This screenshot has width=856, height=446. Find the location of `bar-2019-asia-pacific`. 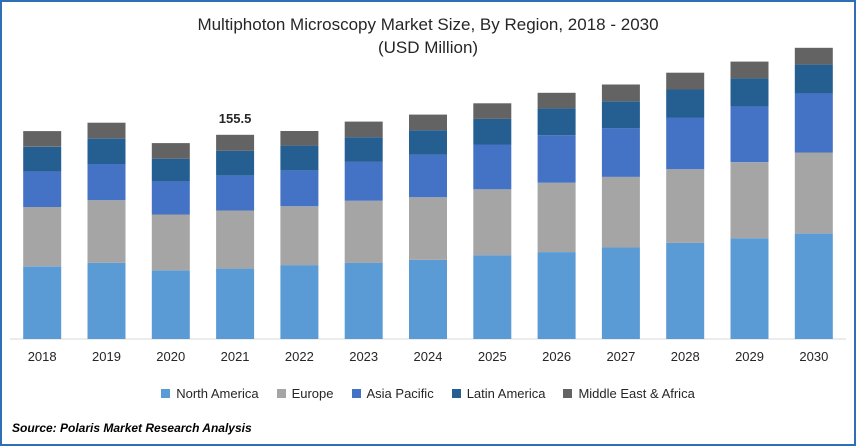

bar-2019-asia-pacific is located at coordinates (106, 182).